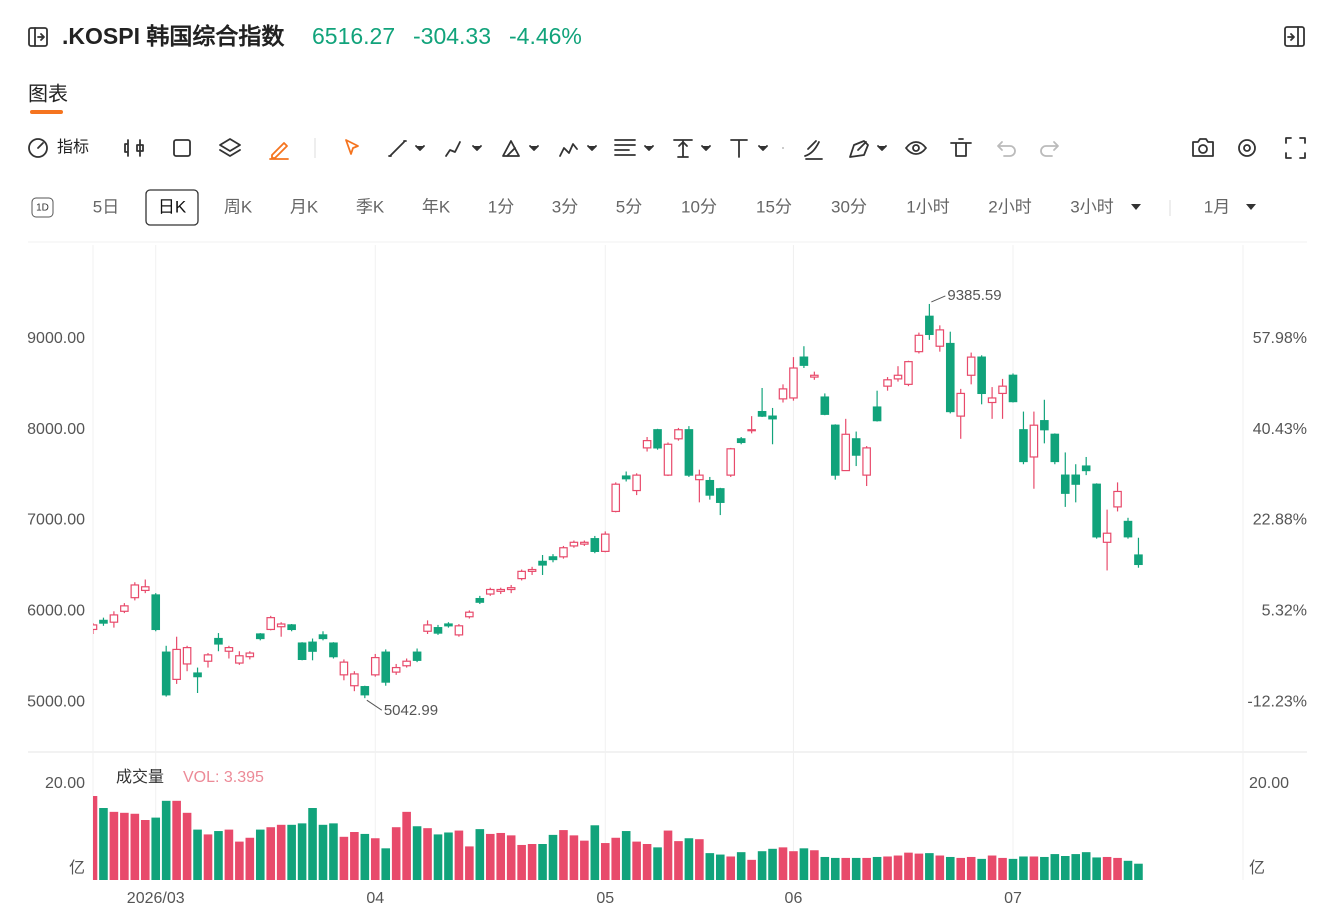  What do you see at coordinates (629, 206) in the screenshot?
I see `interval: 5分` at bounding box center [629, 206].